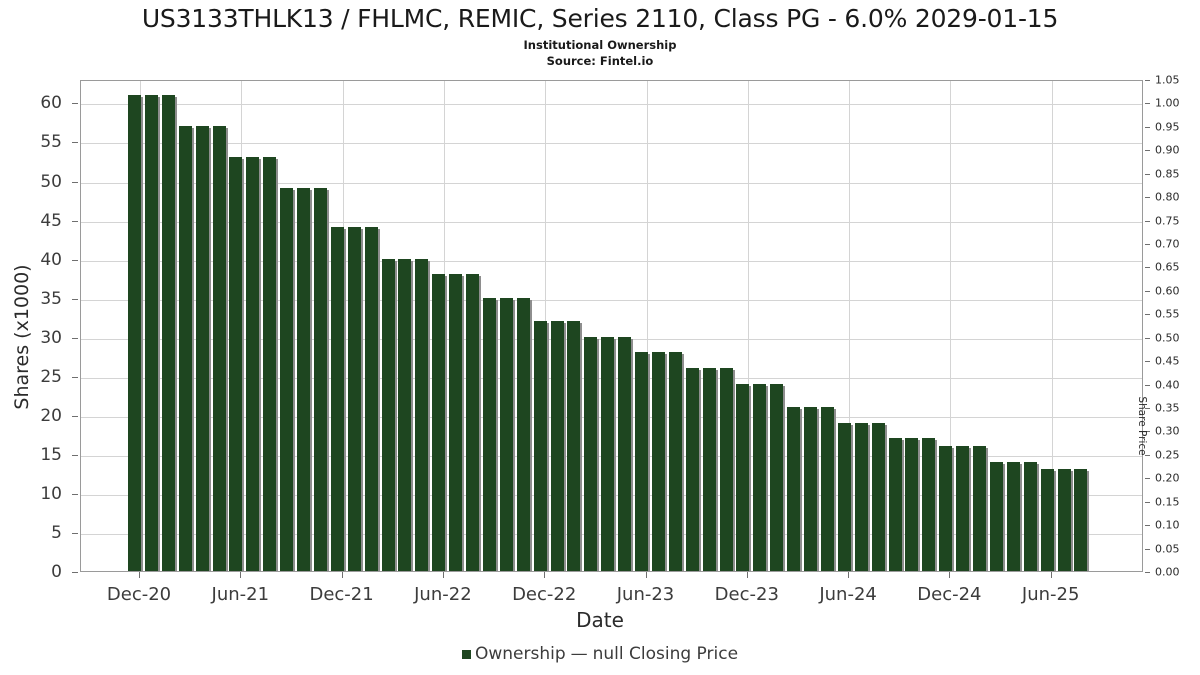 Image resolution: width=1200 pixels, height=675 pixels. I want to click on y2-axis-tick-label: 0.90, so click(1167, 150).